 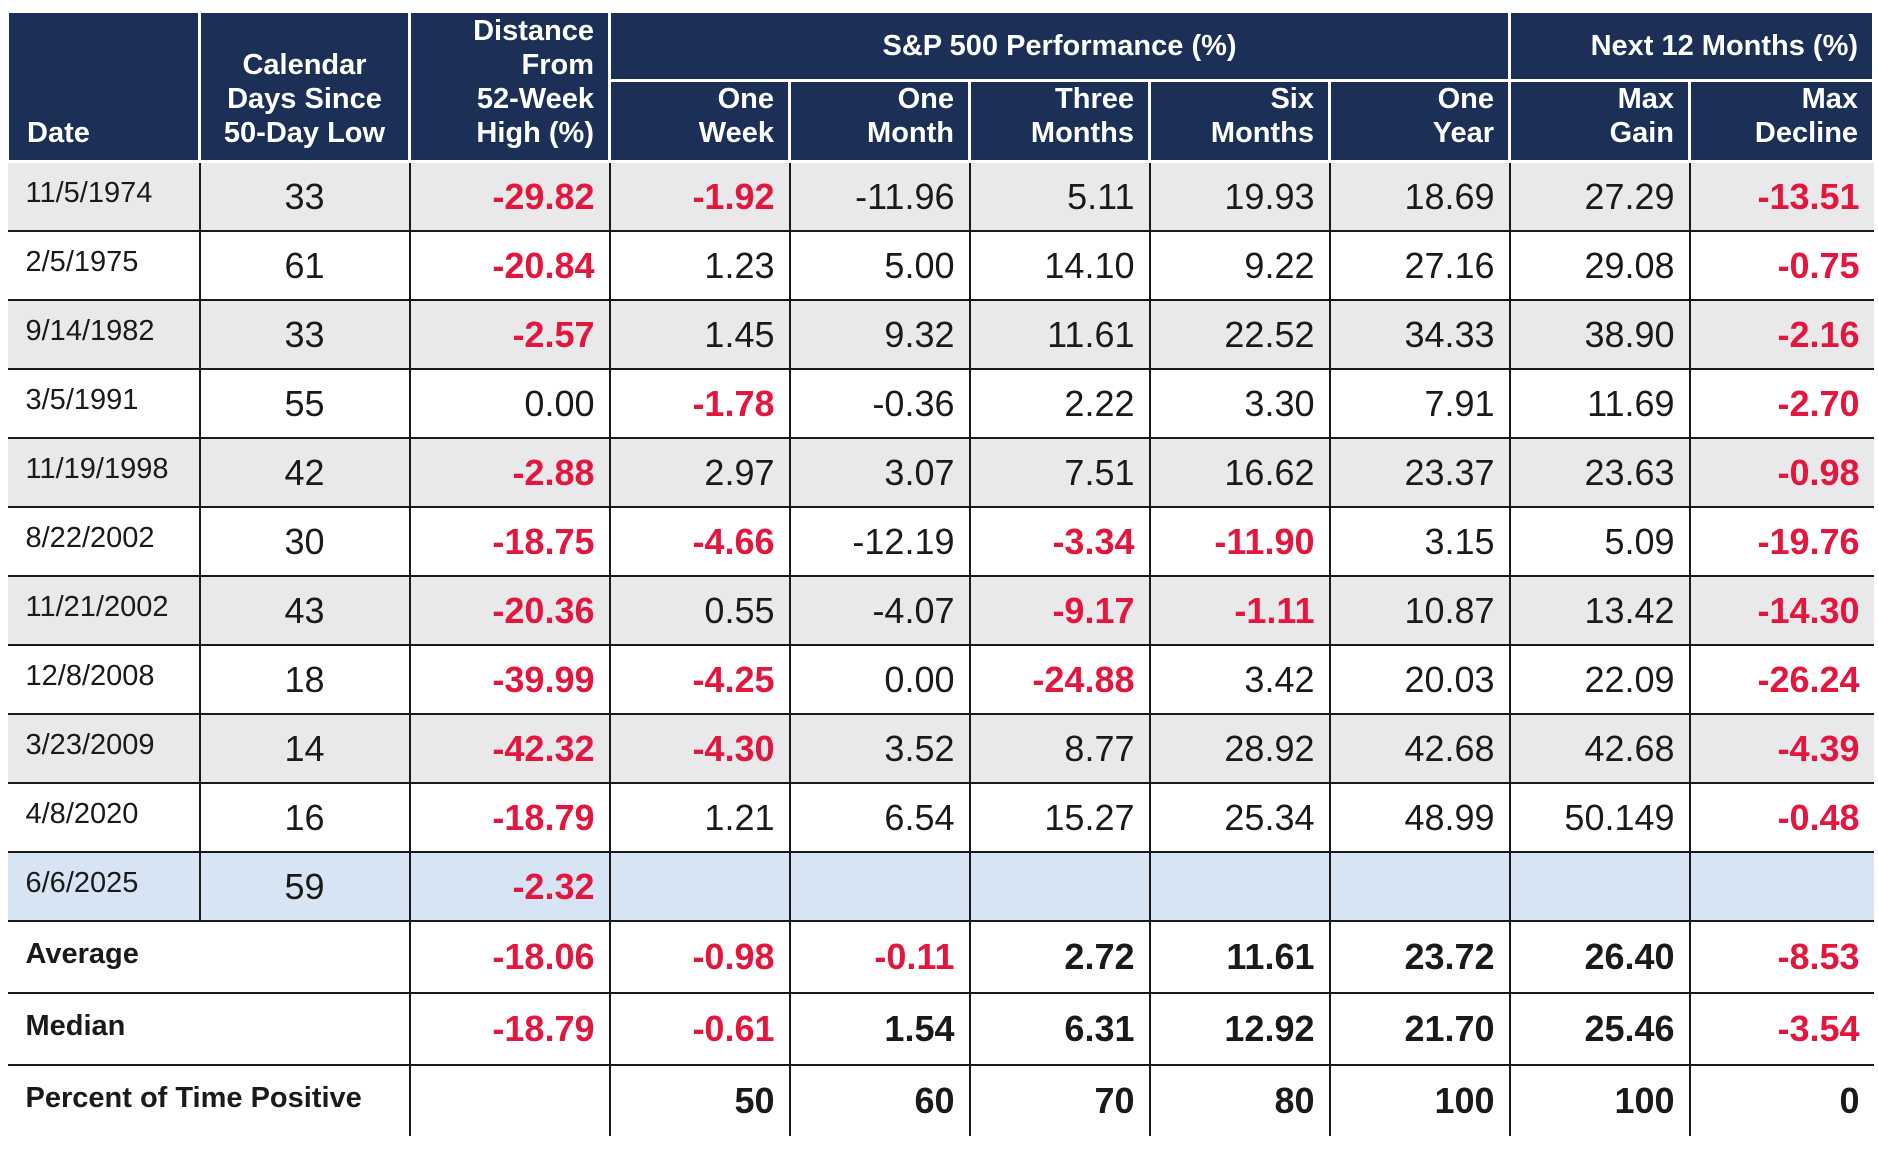 What do you see at coordinates (736, 133) in the screenshot?
I see `header-line: Week` at bounding box center [736, 133].